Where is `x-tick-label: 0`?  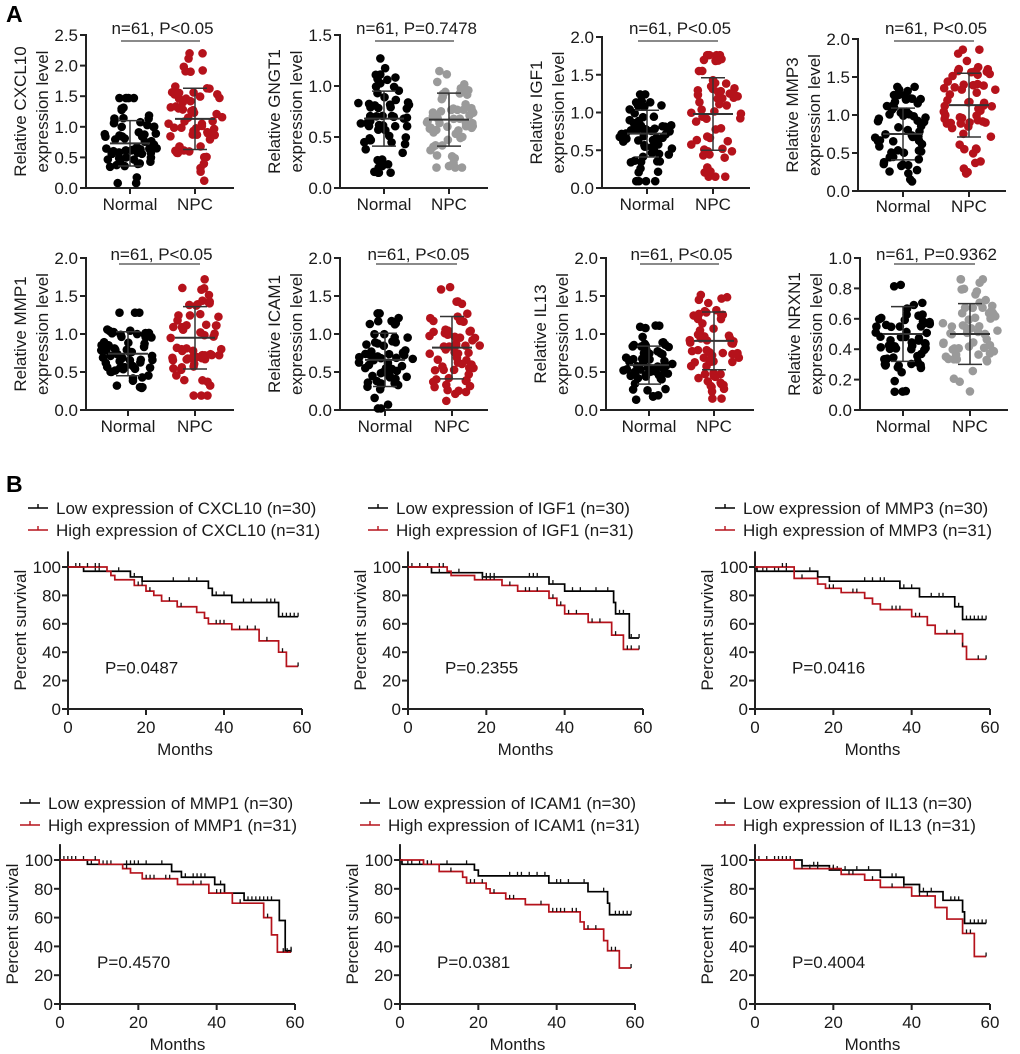 x-tick-label: 0 is located at coordinates (399, 1022).